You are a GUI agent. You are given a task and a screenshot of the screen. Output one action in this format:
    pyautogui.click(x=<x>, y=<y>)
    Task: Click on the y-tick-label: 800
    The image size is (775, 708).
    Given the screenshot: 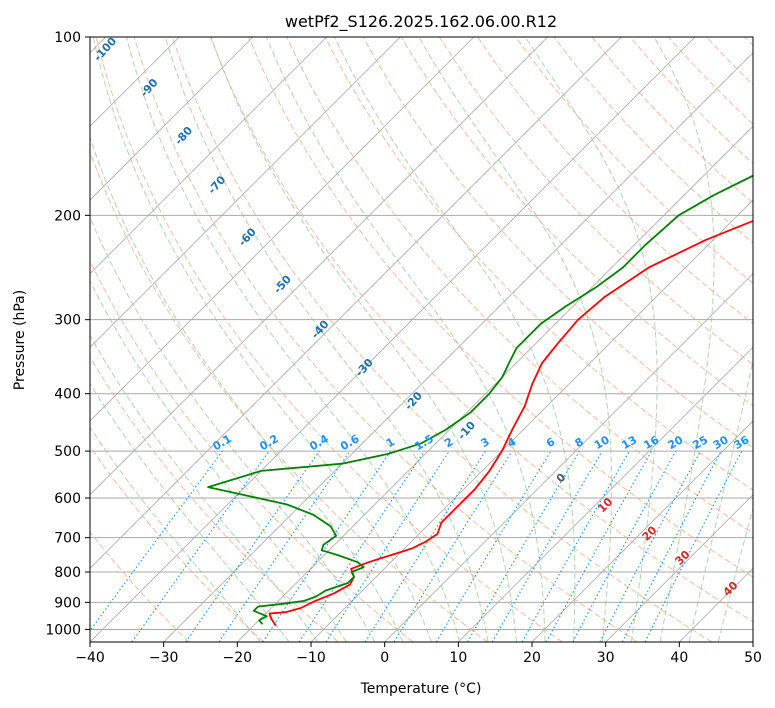 What is the action you would take?
    pyautogui.click(x=67, y=573)
    